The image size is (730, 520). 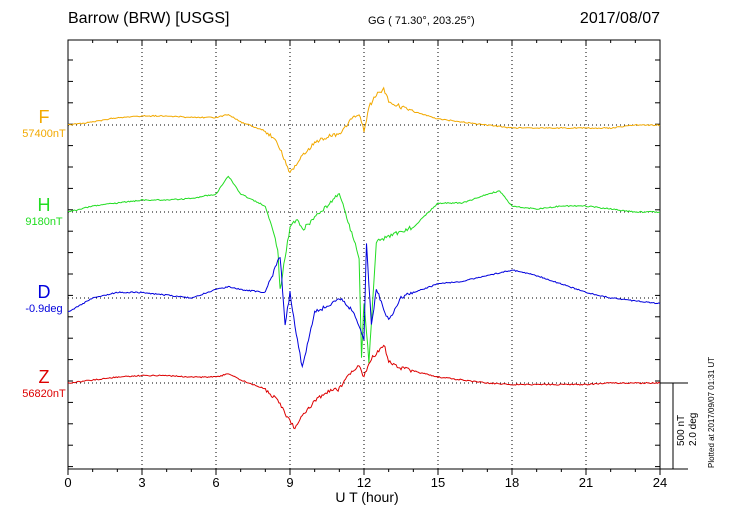 I want to click on x-tick-label-9: 9, so click(x=289, y=482).